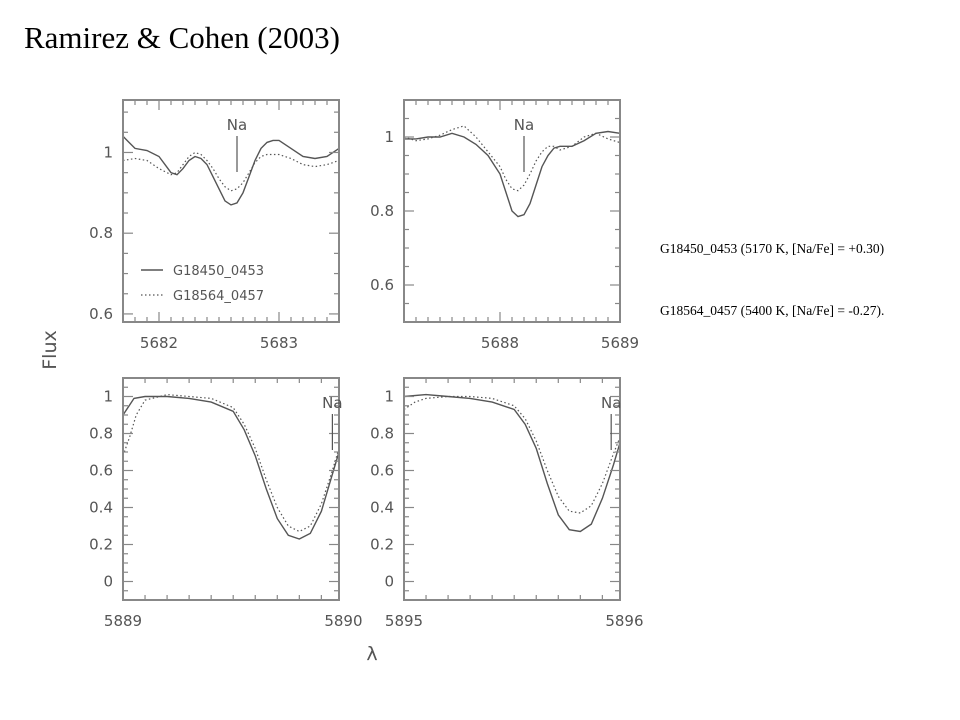 The height and width of the screenshot is (720, 960). I want to click on spectrum-panel-3: 5889 5890 0 0.2 0.4 0.6 0.8 1 Na, so click(226, 503).